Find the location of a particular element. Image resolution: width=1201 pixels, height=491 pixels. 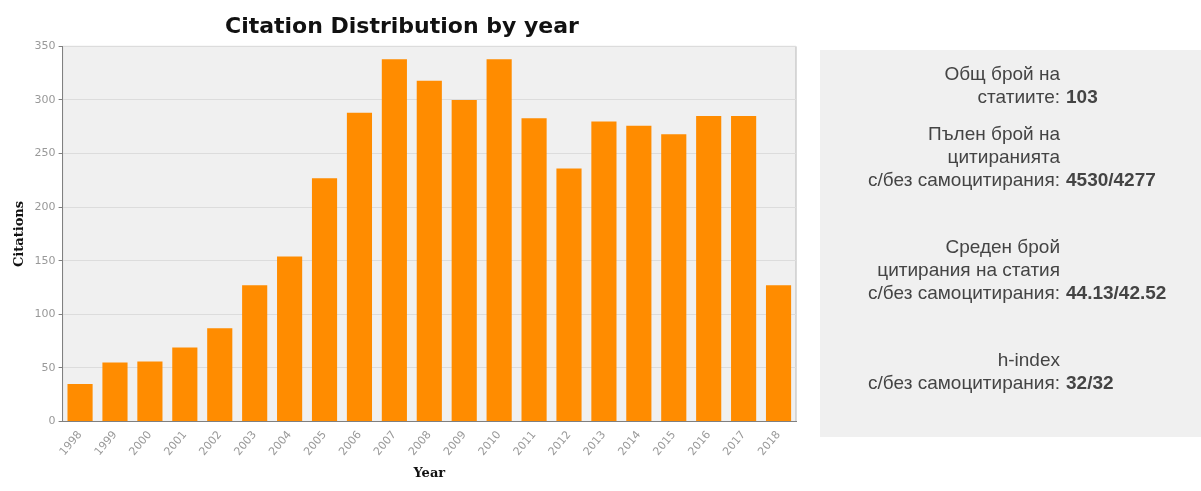

x-axis-title: Year is located at coordinates (429, 472).